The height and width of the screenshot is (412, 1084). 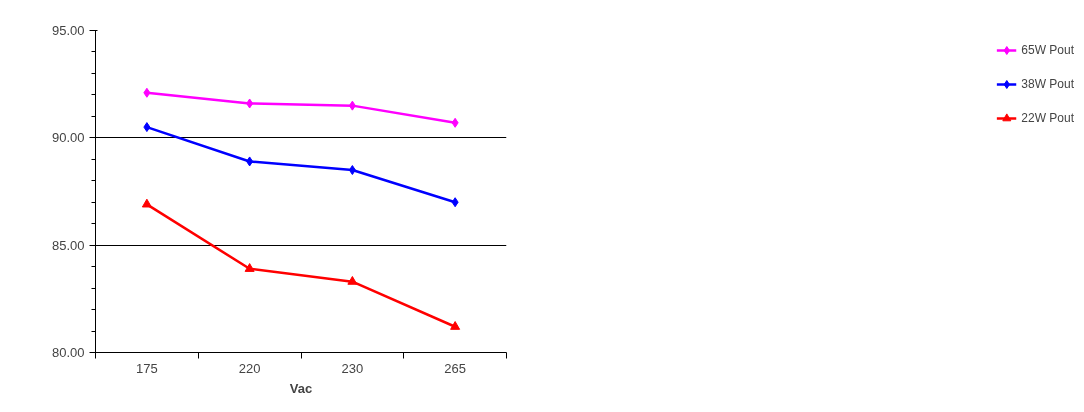 I want to click on legend-label: 65W Pout, so click(x=1047, y=50).